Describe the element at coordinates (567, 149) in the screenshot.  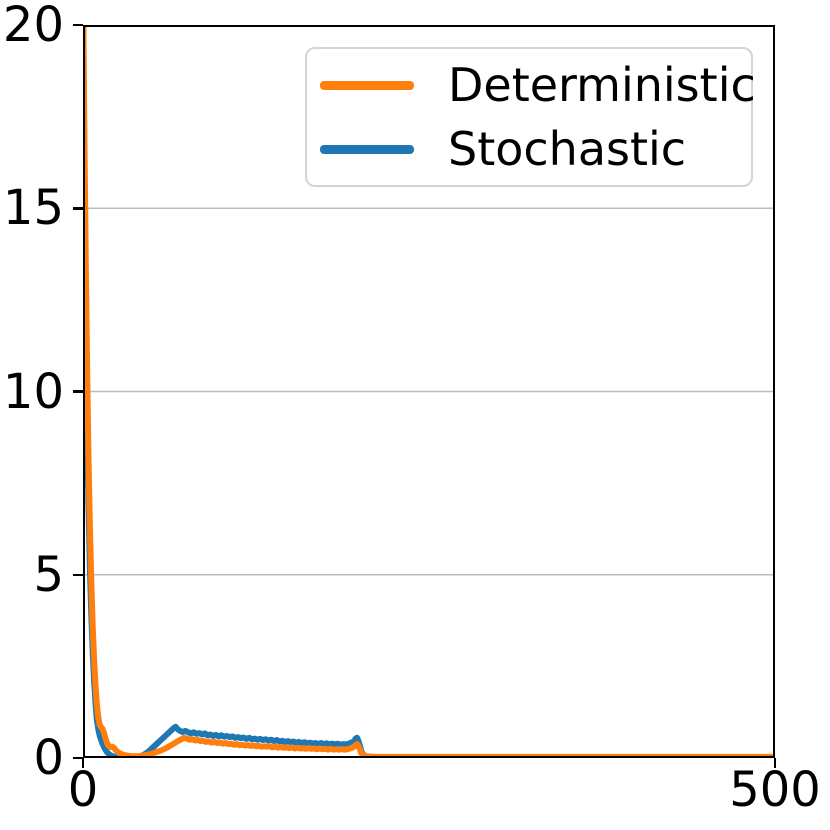
I see `legend-label-stochastic: Stochastic` at that location.